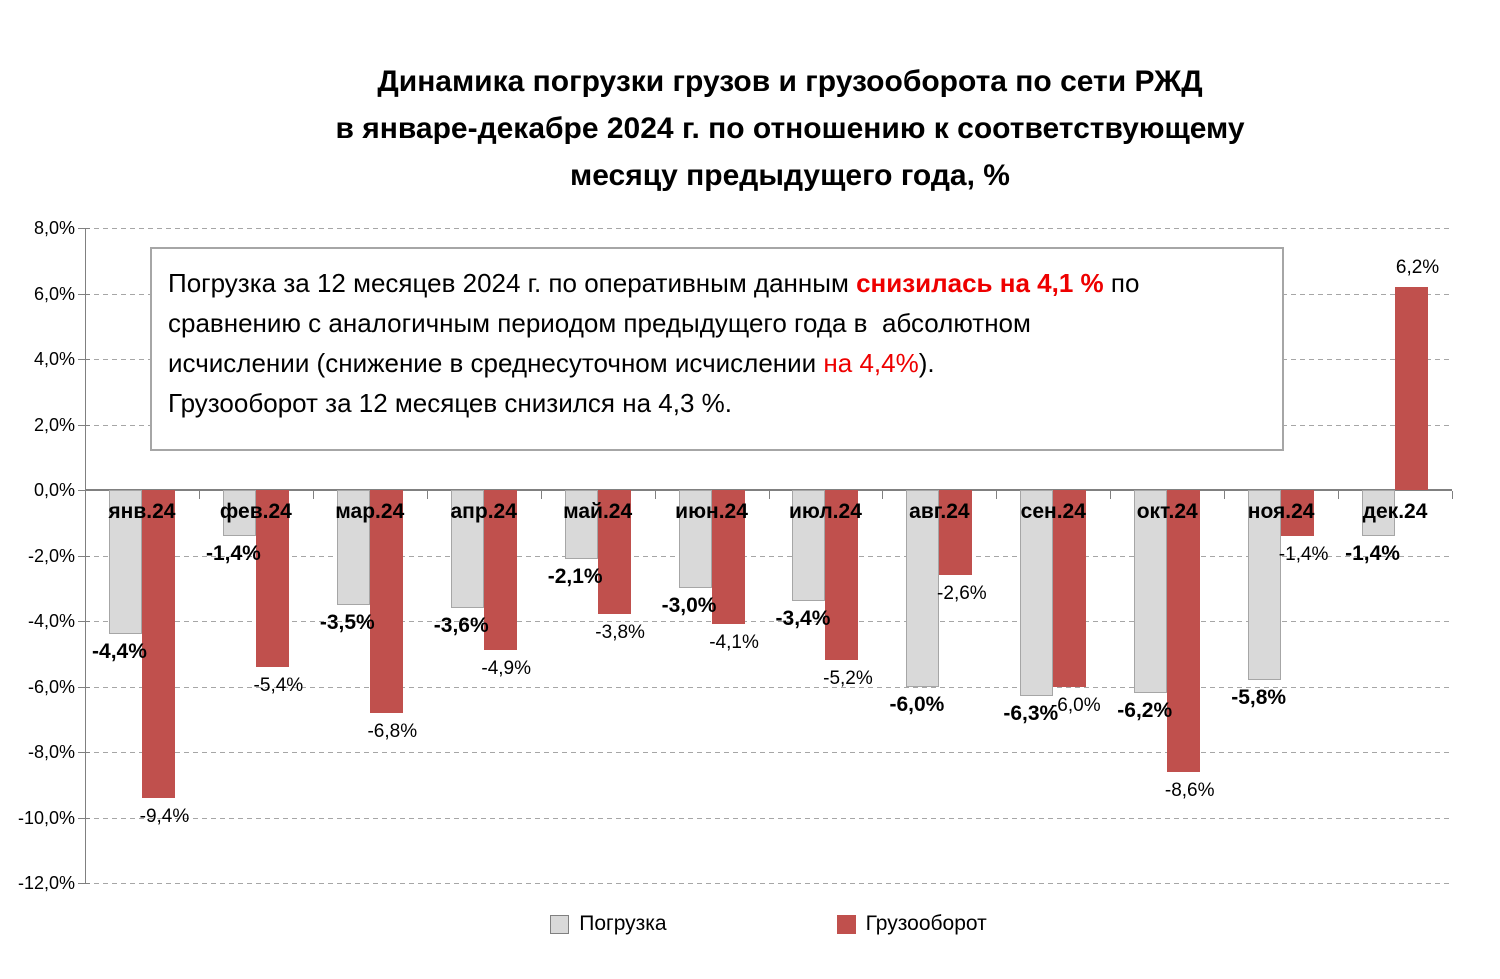  I want to click on bar-value-label: -4,4%, so click(119, 652).